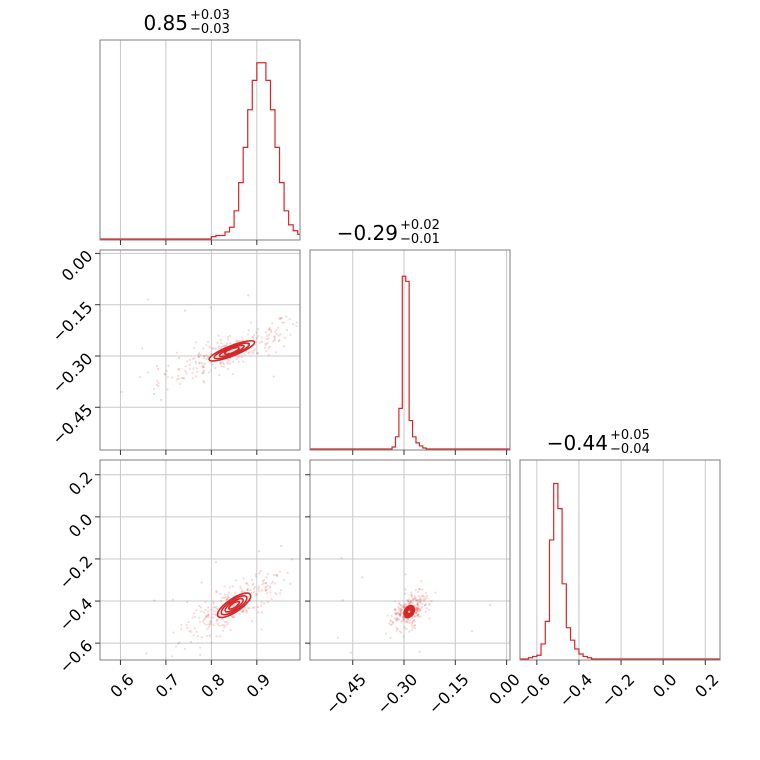  What do you see at coordinates (75, 656) in the screenshot?
I see `y-tick-label: −0.6` at bounding box center [75, 656].